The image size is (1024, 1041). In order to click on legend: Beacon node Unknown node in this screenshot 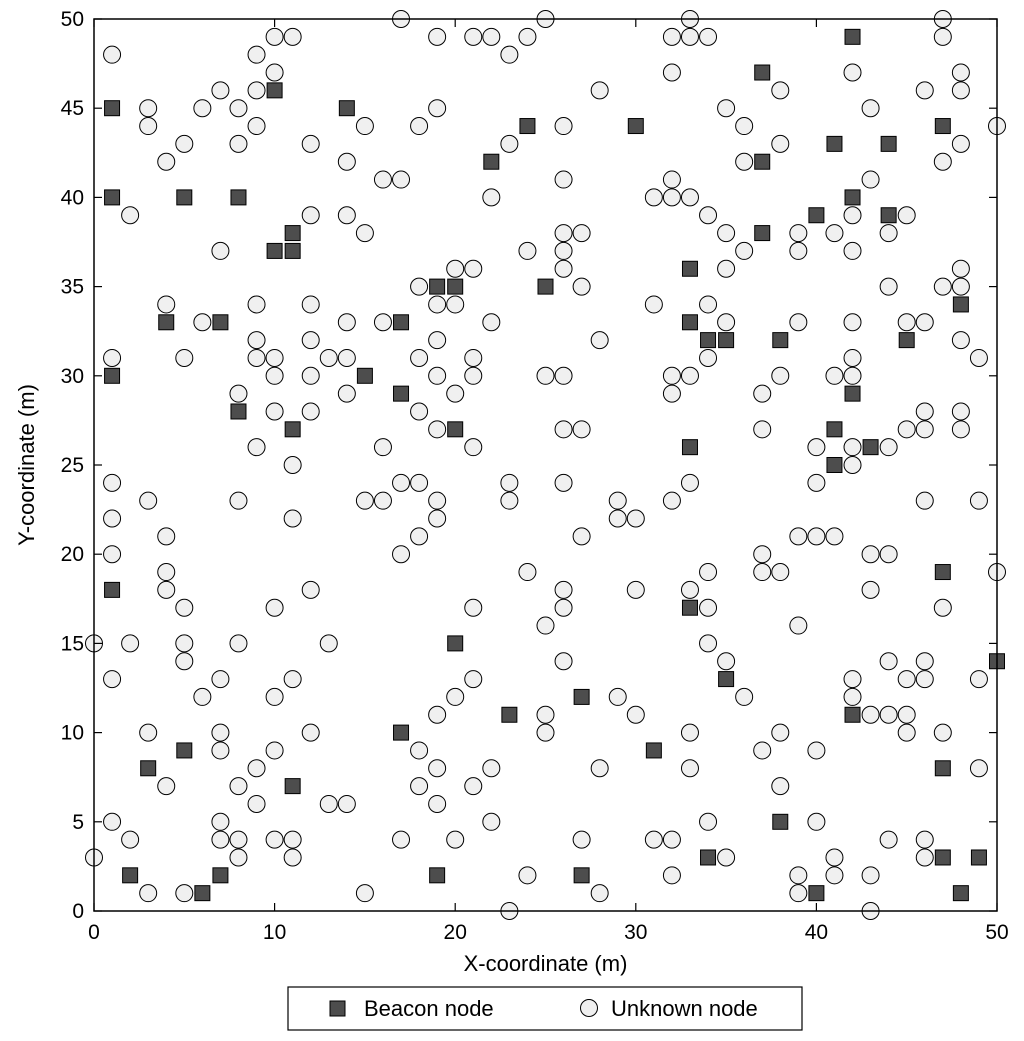, I will do `click(545, 1008)`.